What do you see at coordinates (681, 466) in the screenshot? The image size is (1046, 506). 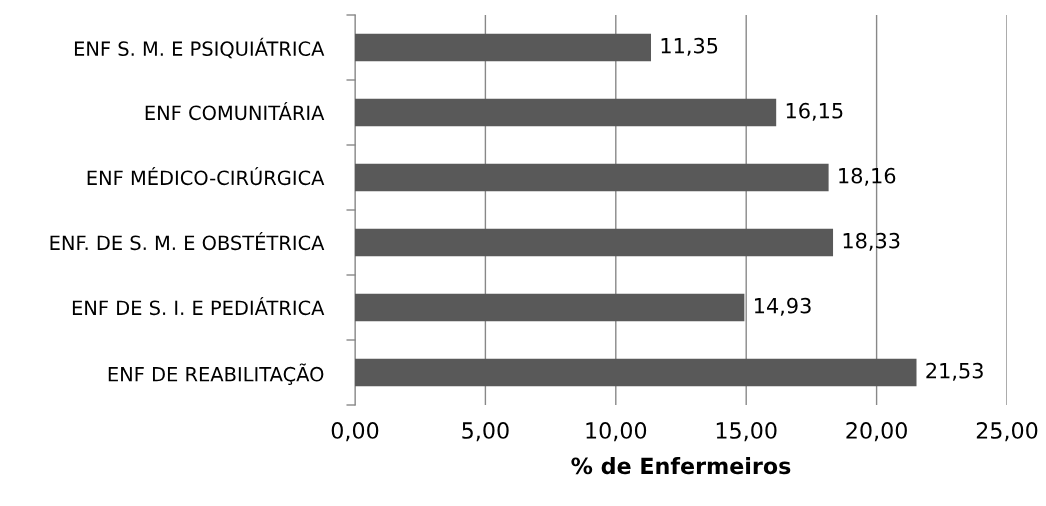 I see `x-axis-title: % de Enfermeiros` at bounding box center [681, 466].